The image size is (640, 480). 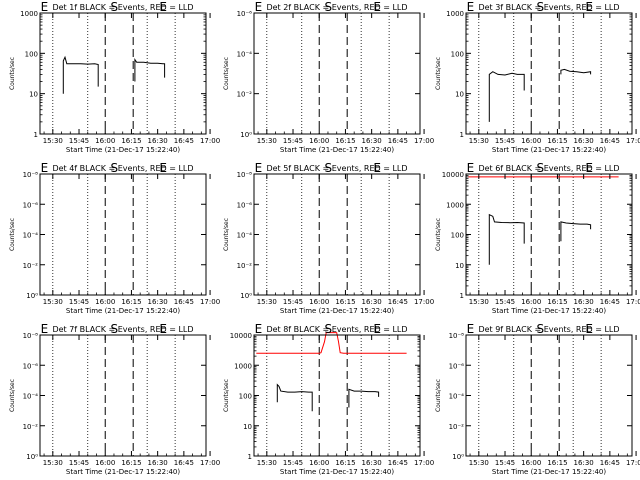 I want to click on panel-title: Det 1f BLACK = Events, RED = LLD, so click(x=122, y=7).